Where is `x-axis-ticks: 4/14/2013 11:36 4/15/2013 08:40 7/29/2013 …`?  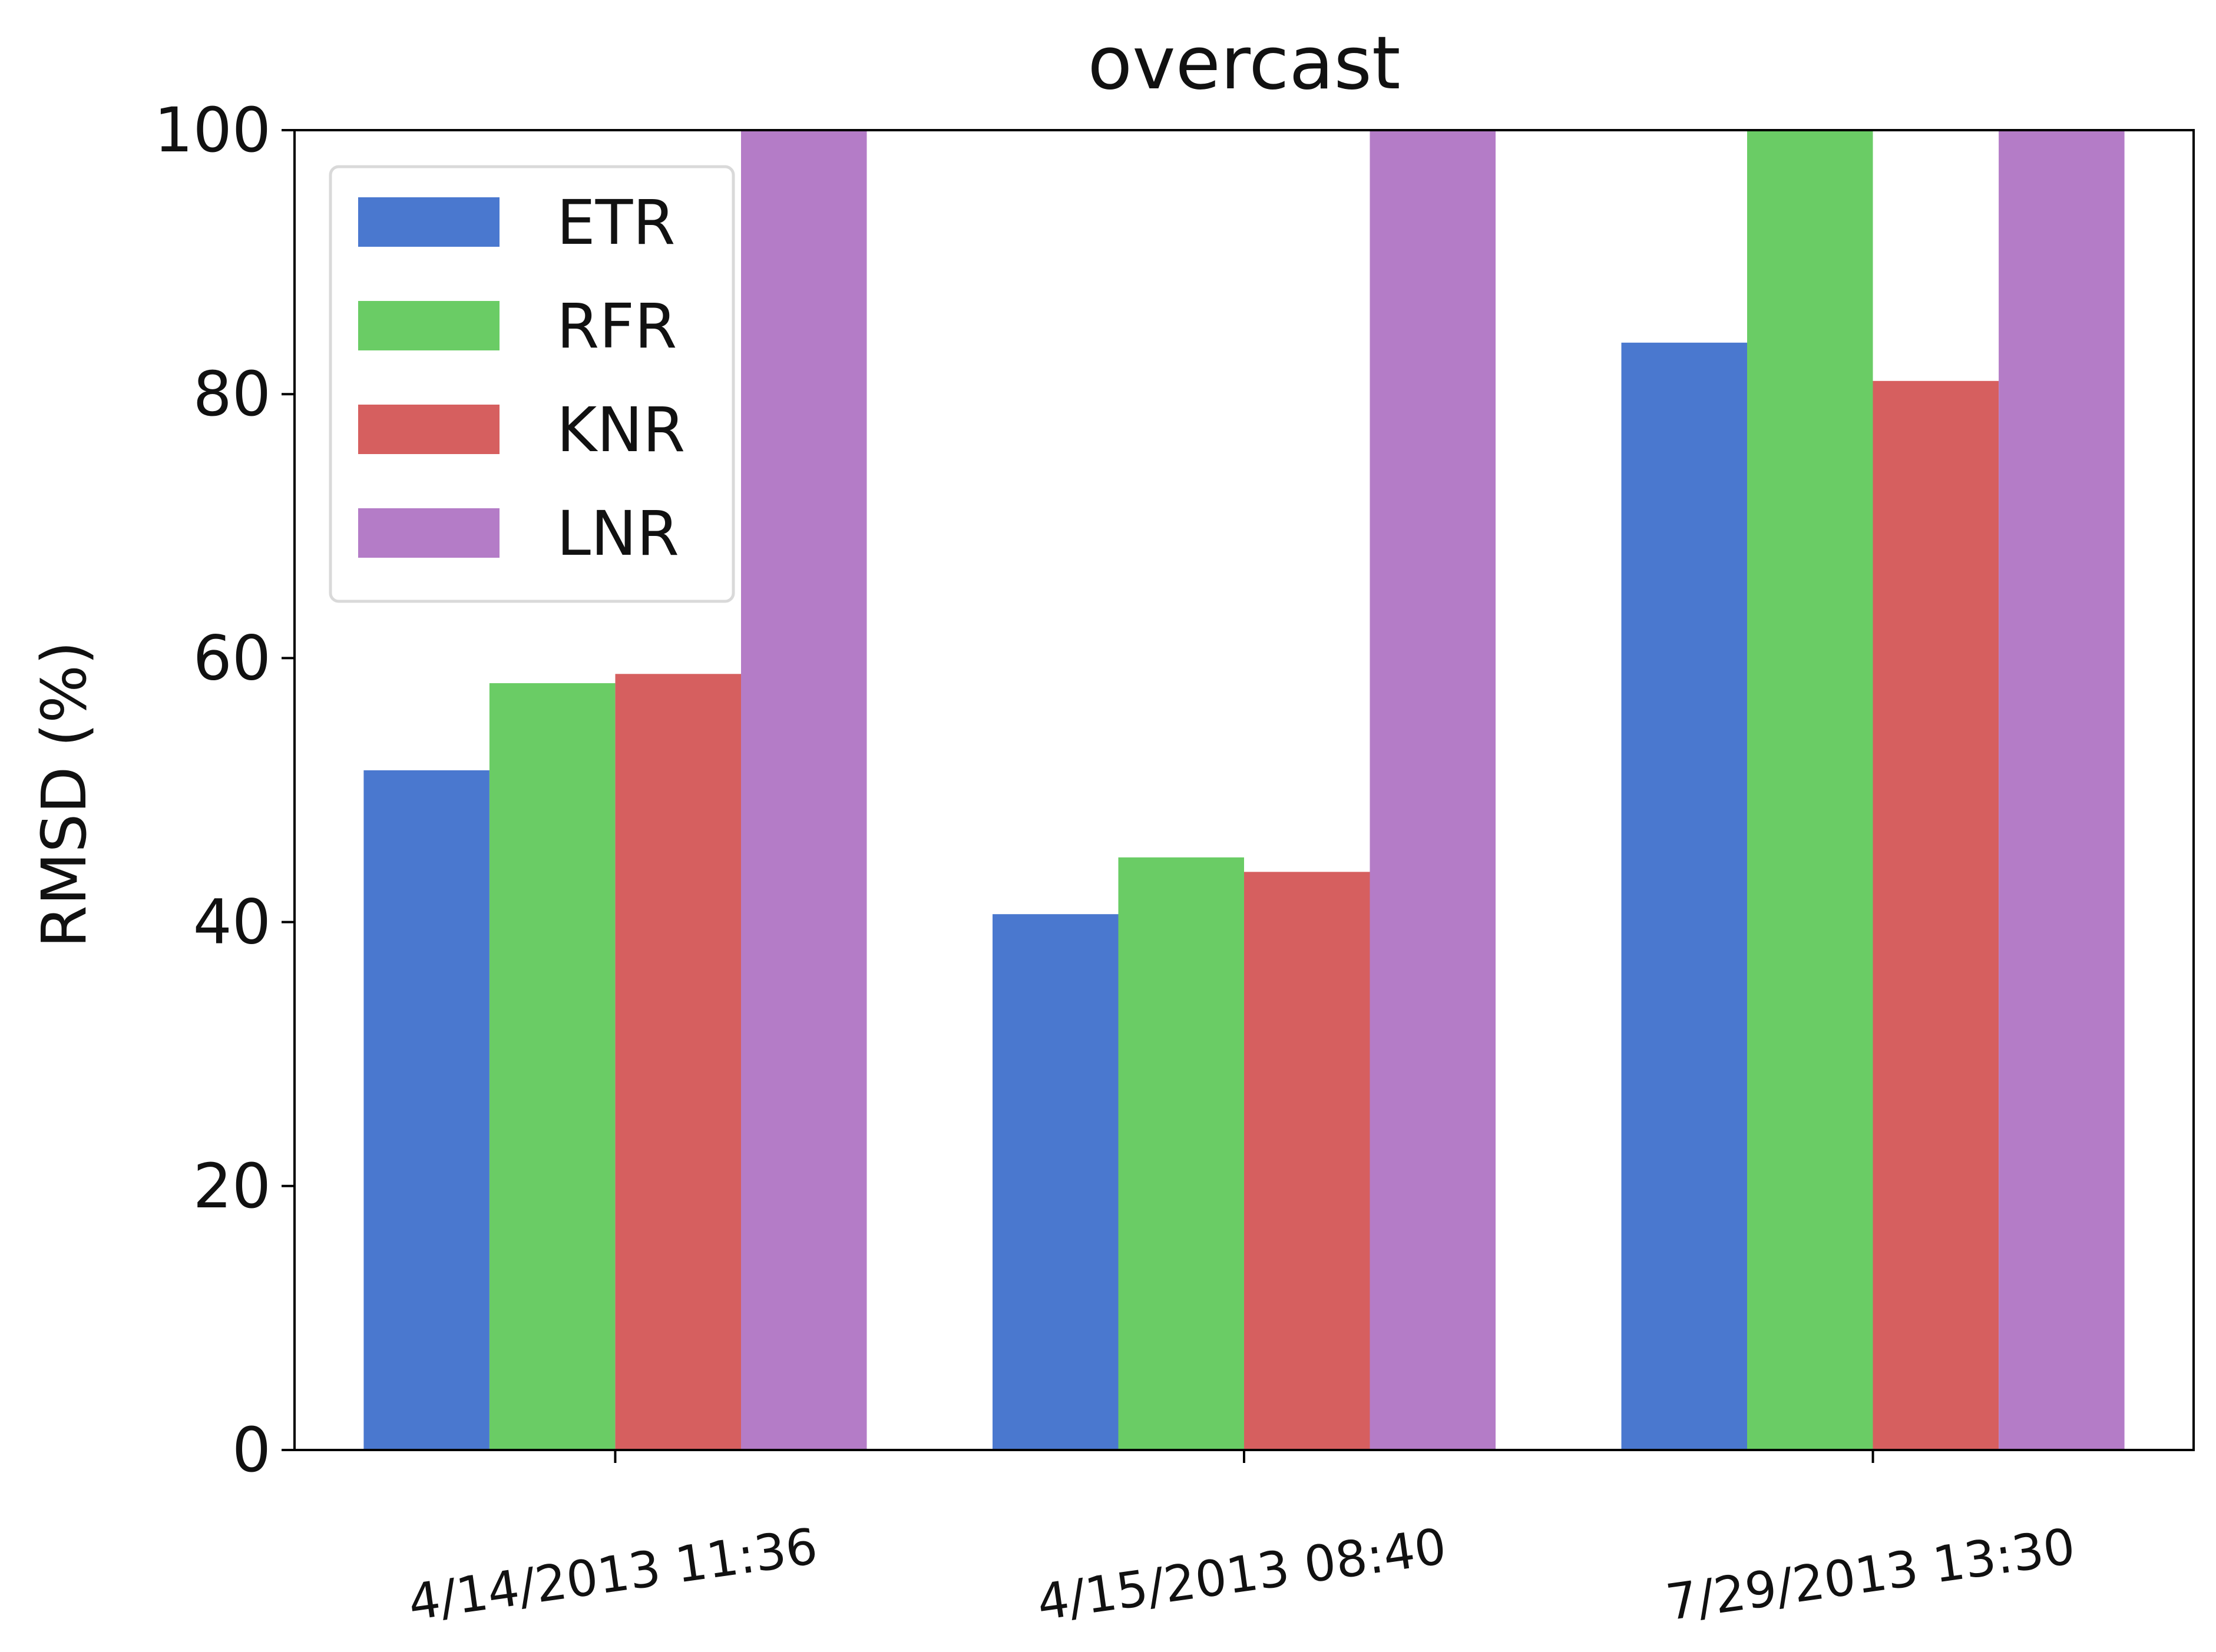
x-axis-ticks: 4/14/2013 11:36 4/15/2013 08:40 7/29/2013 … is located at coordinates (1242, 1541).